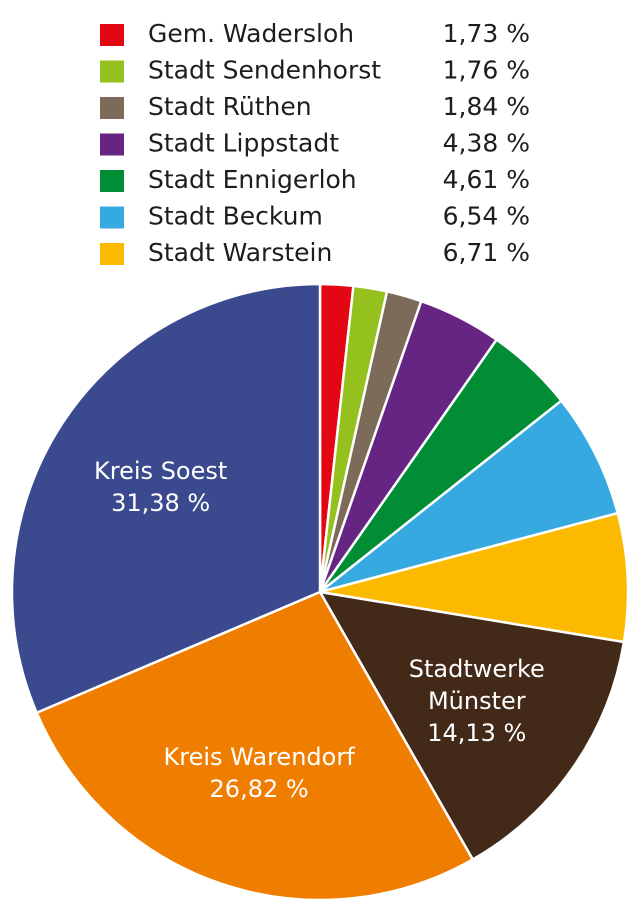 The image size is (644, 912). Describe the element at coordinates (251, 33) in the screenshot. I see `legend-label: Gem. Wadersloh` at that location.